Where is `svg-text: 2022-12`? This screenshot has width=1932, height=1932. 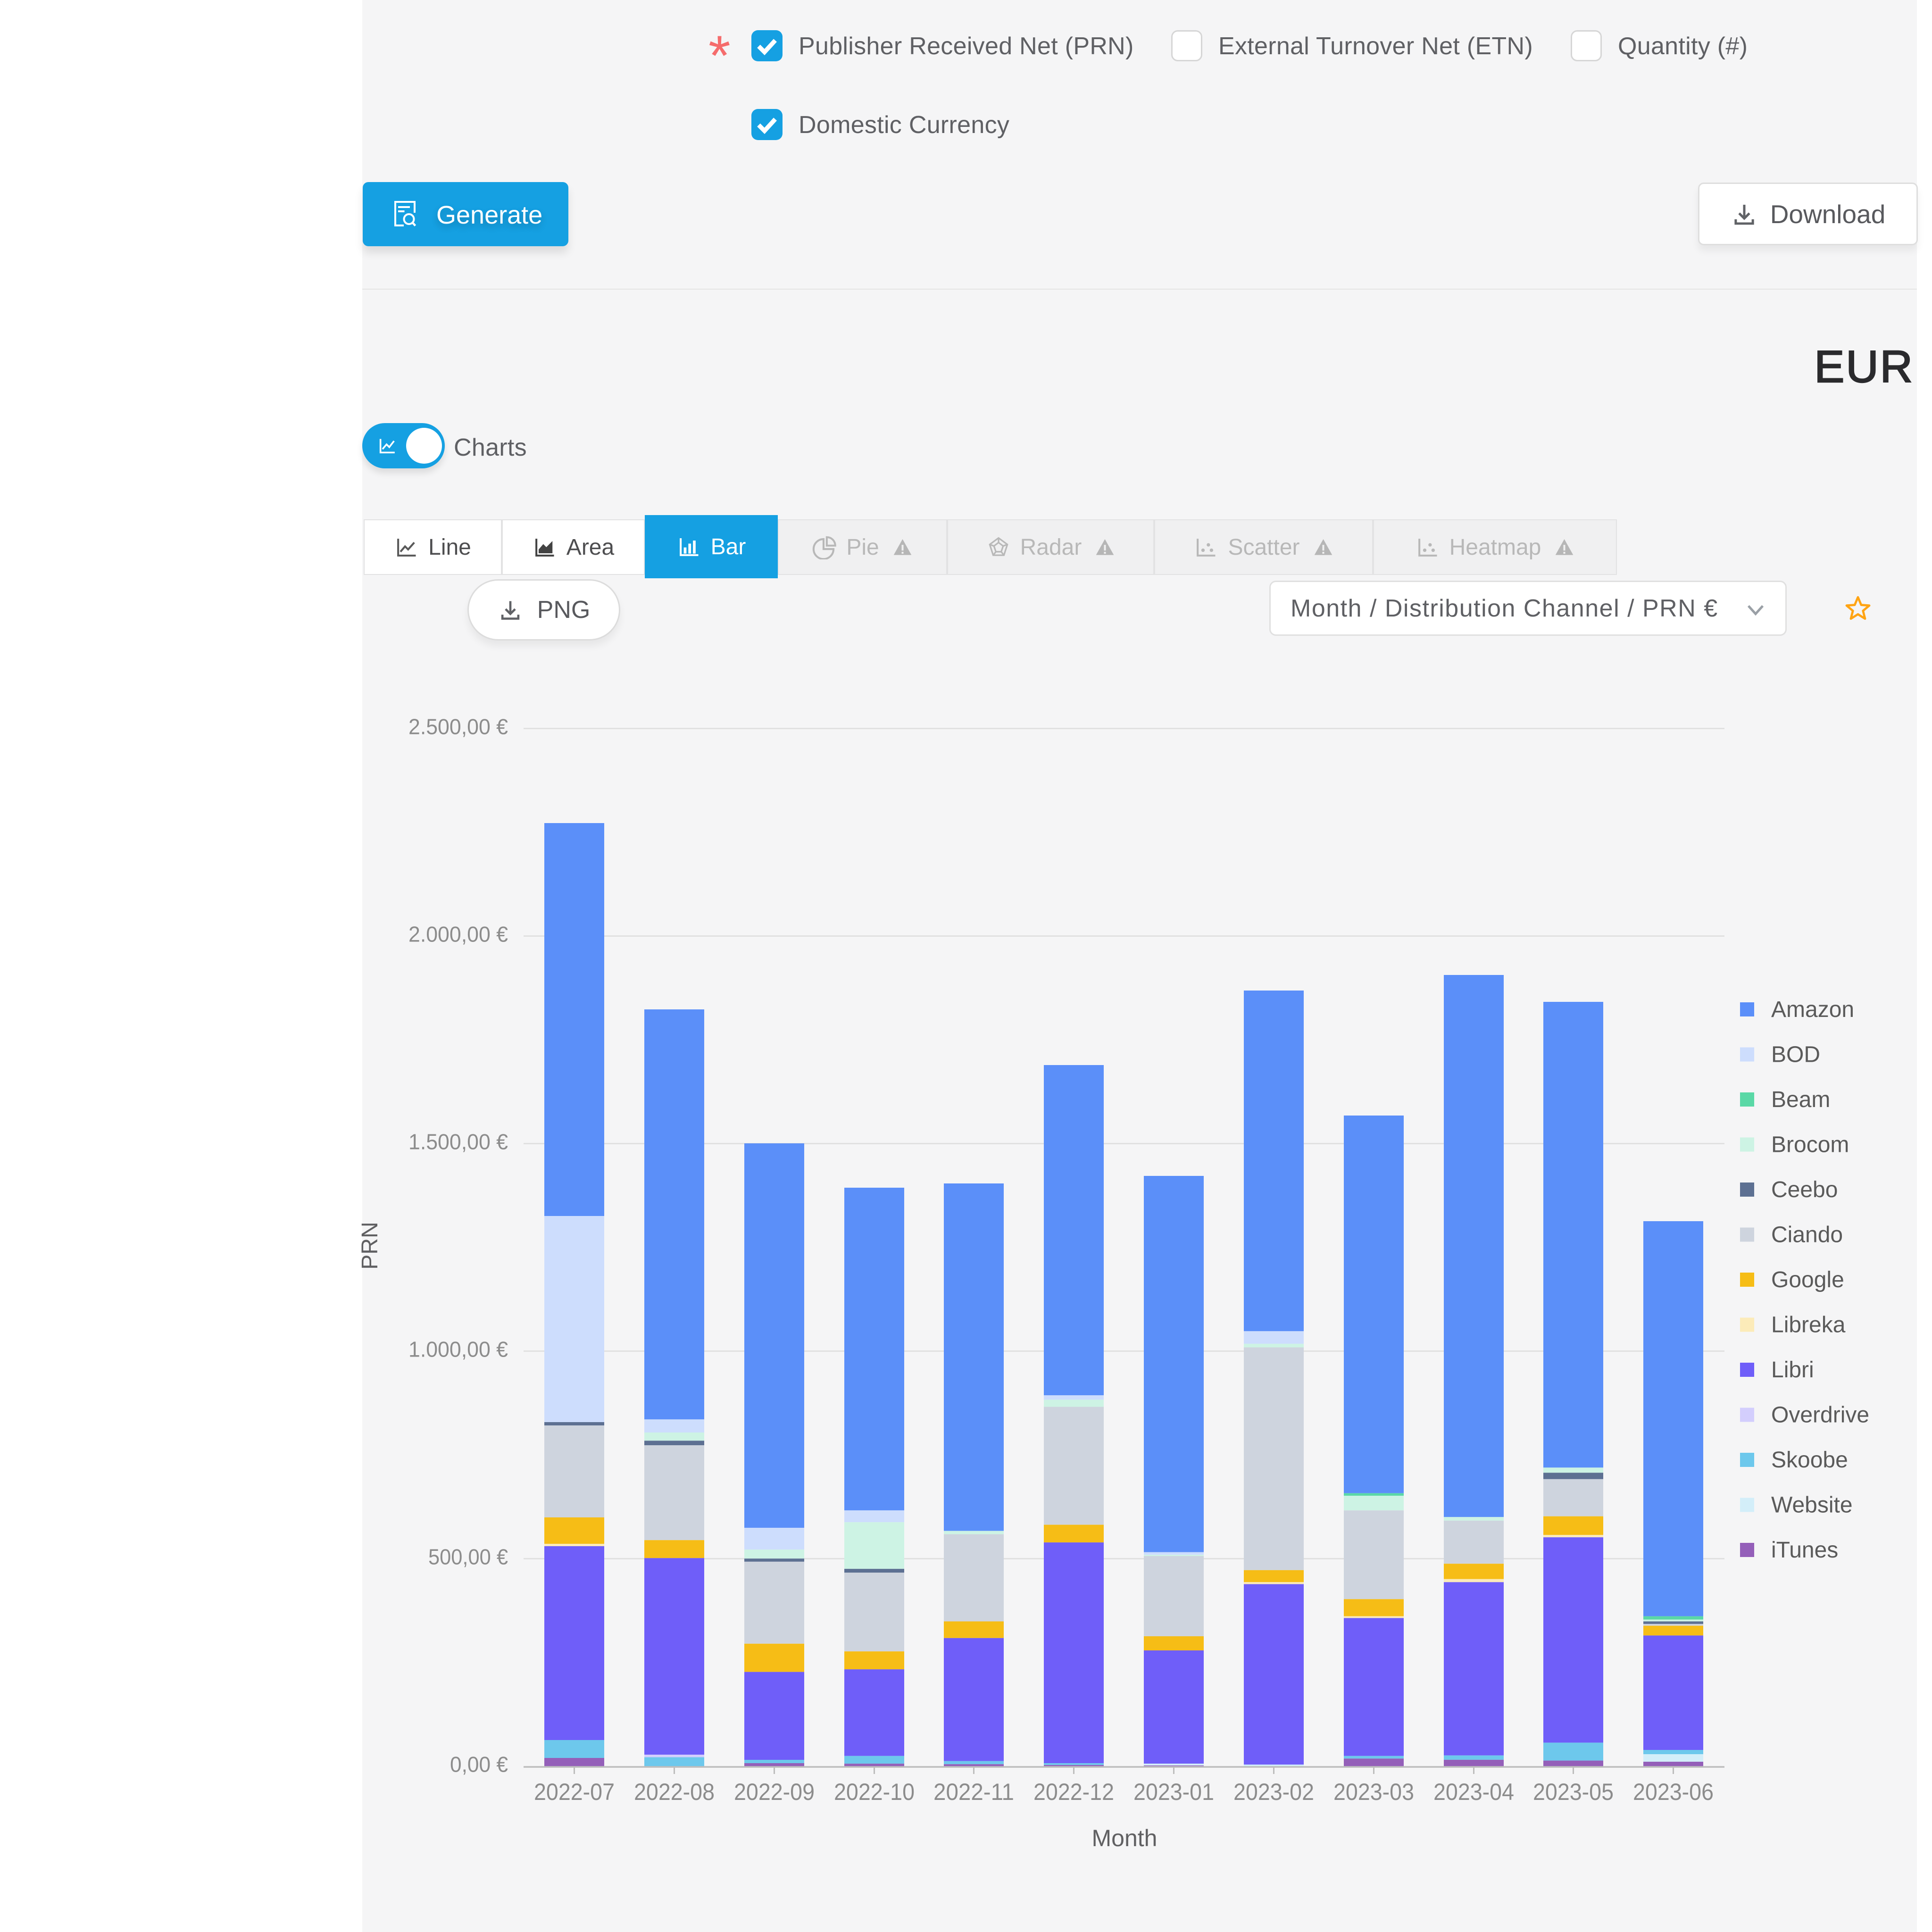 svg-text: 2022-12 is located at coordinates (1074, 1792).